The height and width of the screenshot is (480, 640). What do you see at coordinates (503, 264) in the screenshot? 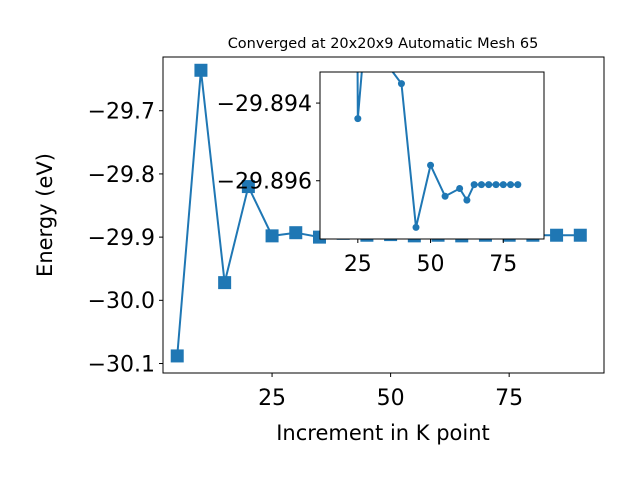
I see `inset-x-tick-label: 75` at bounding box center [503, 264].